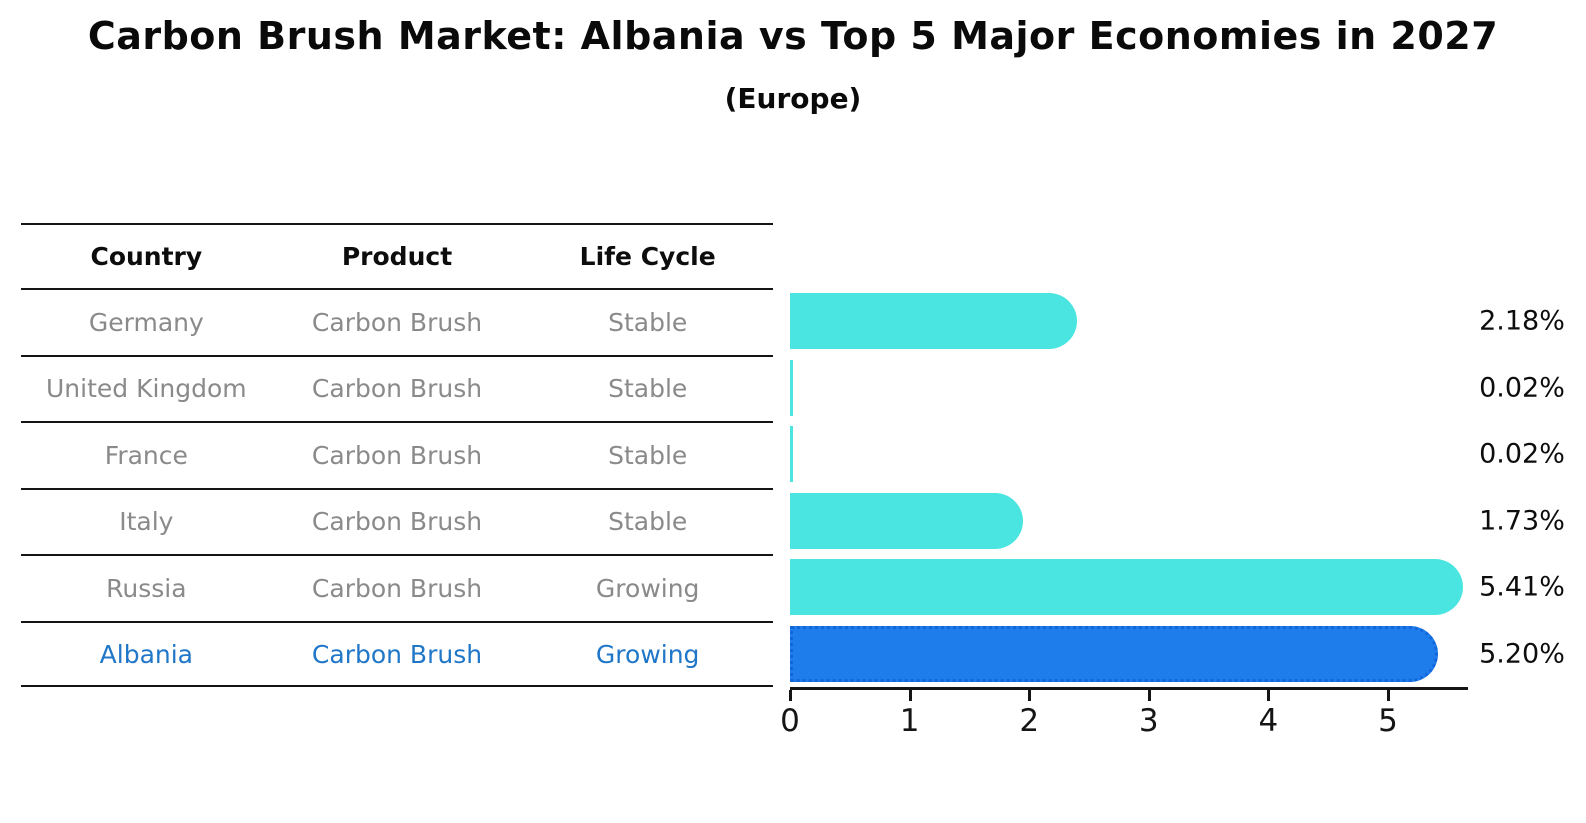 The width and height of the screenshot is (1586, 823). What do you see at coordinates (1522, 587) in the screenshot?
I see `value-label-russia: 5.41%` at bounding box center [1522, 587].